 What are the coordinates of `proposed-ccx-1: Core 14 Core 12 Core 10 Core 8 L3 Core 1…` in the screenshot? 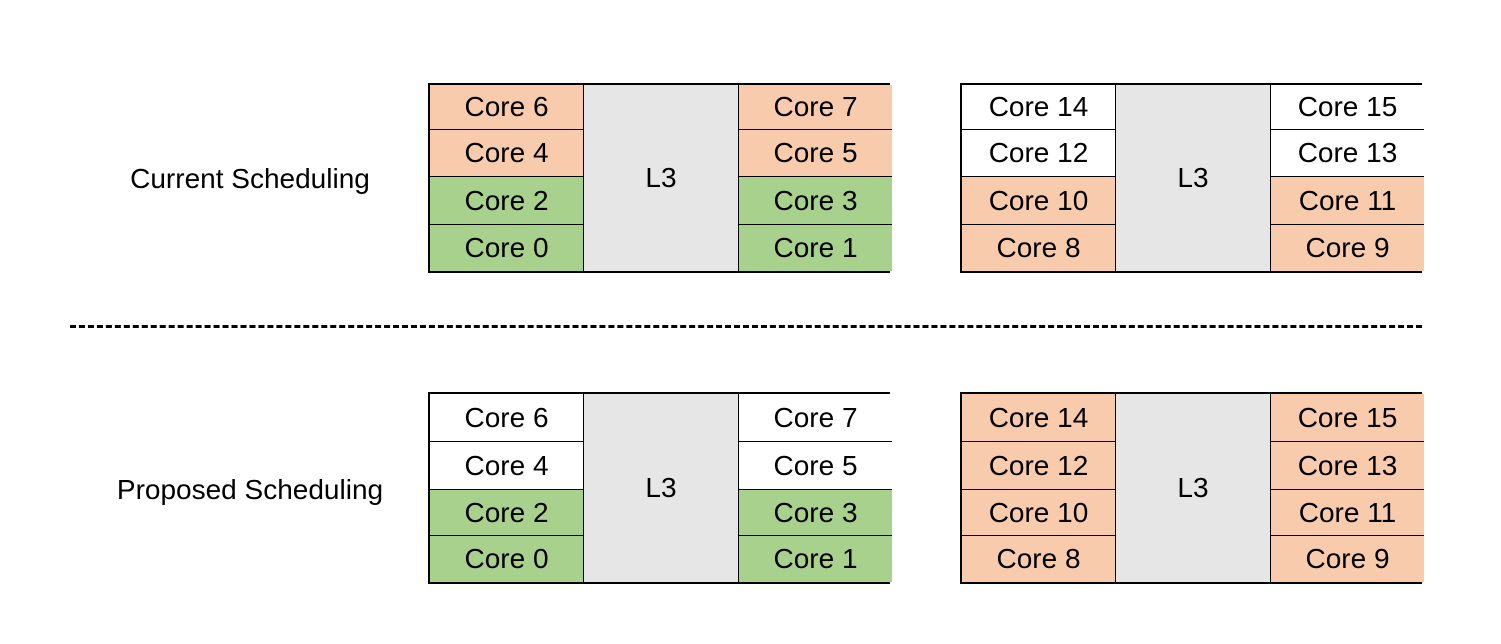 It's located at (1192, 488).